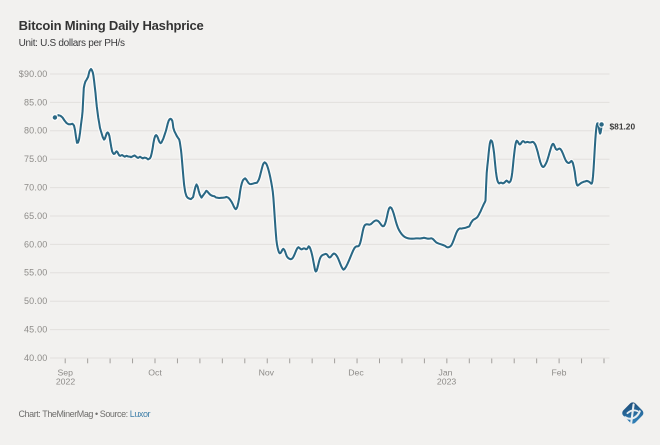 The width and height of the screenshot is (660, 445). I want to click on svg-text: $90.00, so click(33, 74).